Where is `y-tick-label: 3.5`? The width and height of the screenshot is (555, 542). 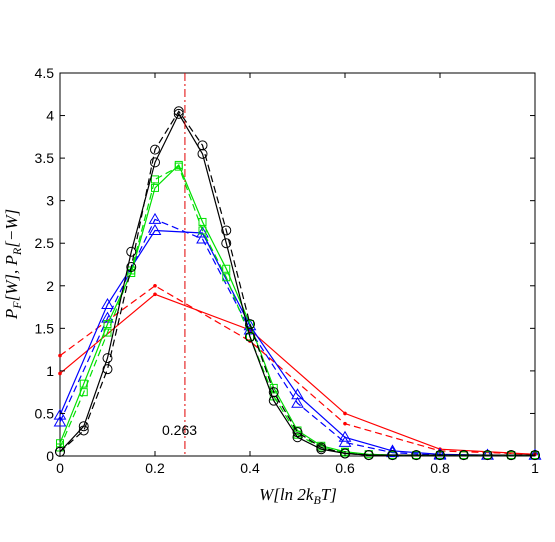
y-tick-label: 3.5 is located at coordinates (45, 158).